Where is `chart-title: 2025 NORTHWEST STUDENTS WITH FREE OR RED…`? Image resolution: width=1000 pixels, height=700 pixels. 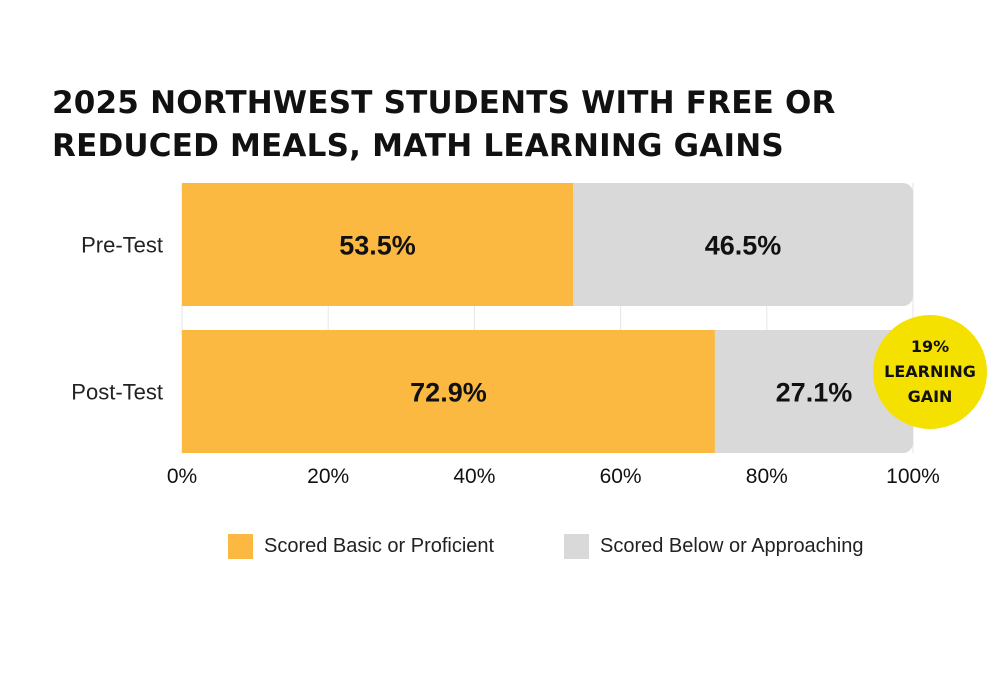
chart-title: 2025 NORTHWEST STUDENTS WITH FREE OR RED… is located at coordinates (502, 125).